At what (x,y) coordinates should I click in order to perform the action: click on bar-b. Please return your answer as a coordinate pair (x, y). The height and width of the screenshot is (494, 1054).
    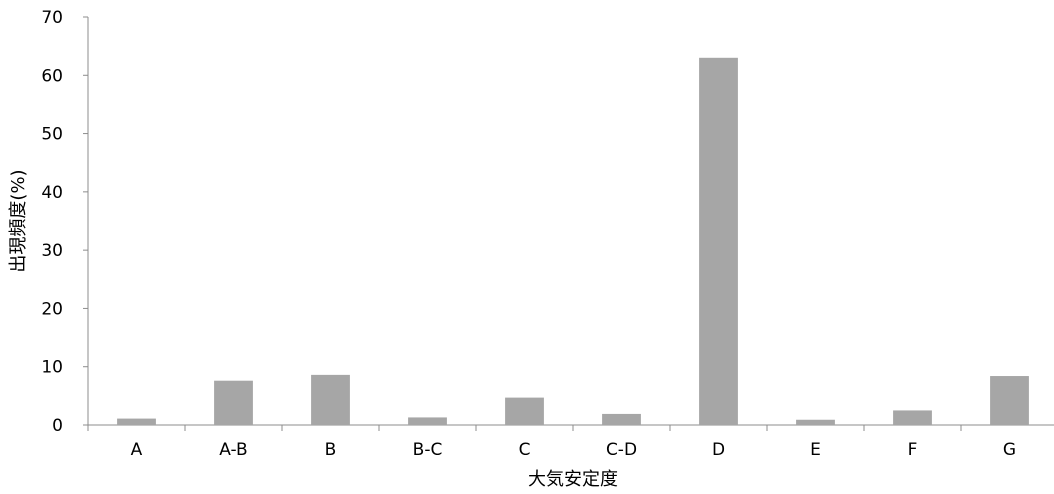
    Looking at the image, I should click on (330, 400).